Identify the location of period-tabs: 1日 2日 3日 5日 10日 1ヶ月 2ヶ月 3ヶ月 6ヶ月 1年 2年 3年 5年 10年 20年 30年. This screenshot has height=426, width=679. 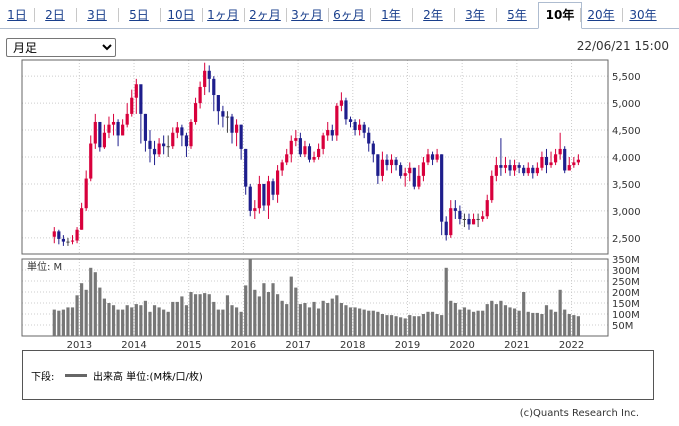
(339, 14).